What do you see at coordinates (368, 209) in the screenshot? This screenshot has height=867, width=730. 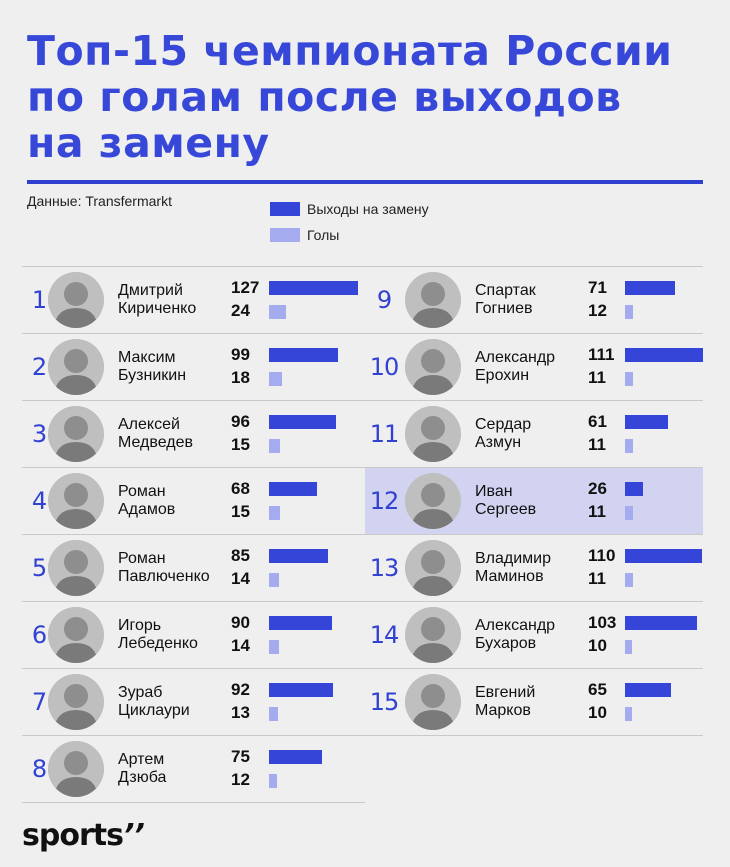 I see `legend-label-subs: Выходы на замену` at bounding box center [368, 209].